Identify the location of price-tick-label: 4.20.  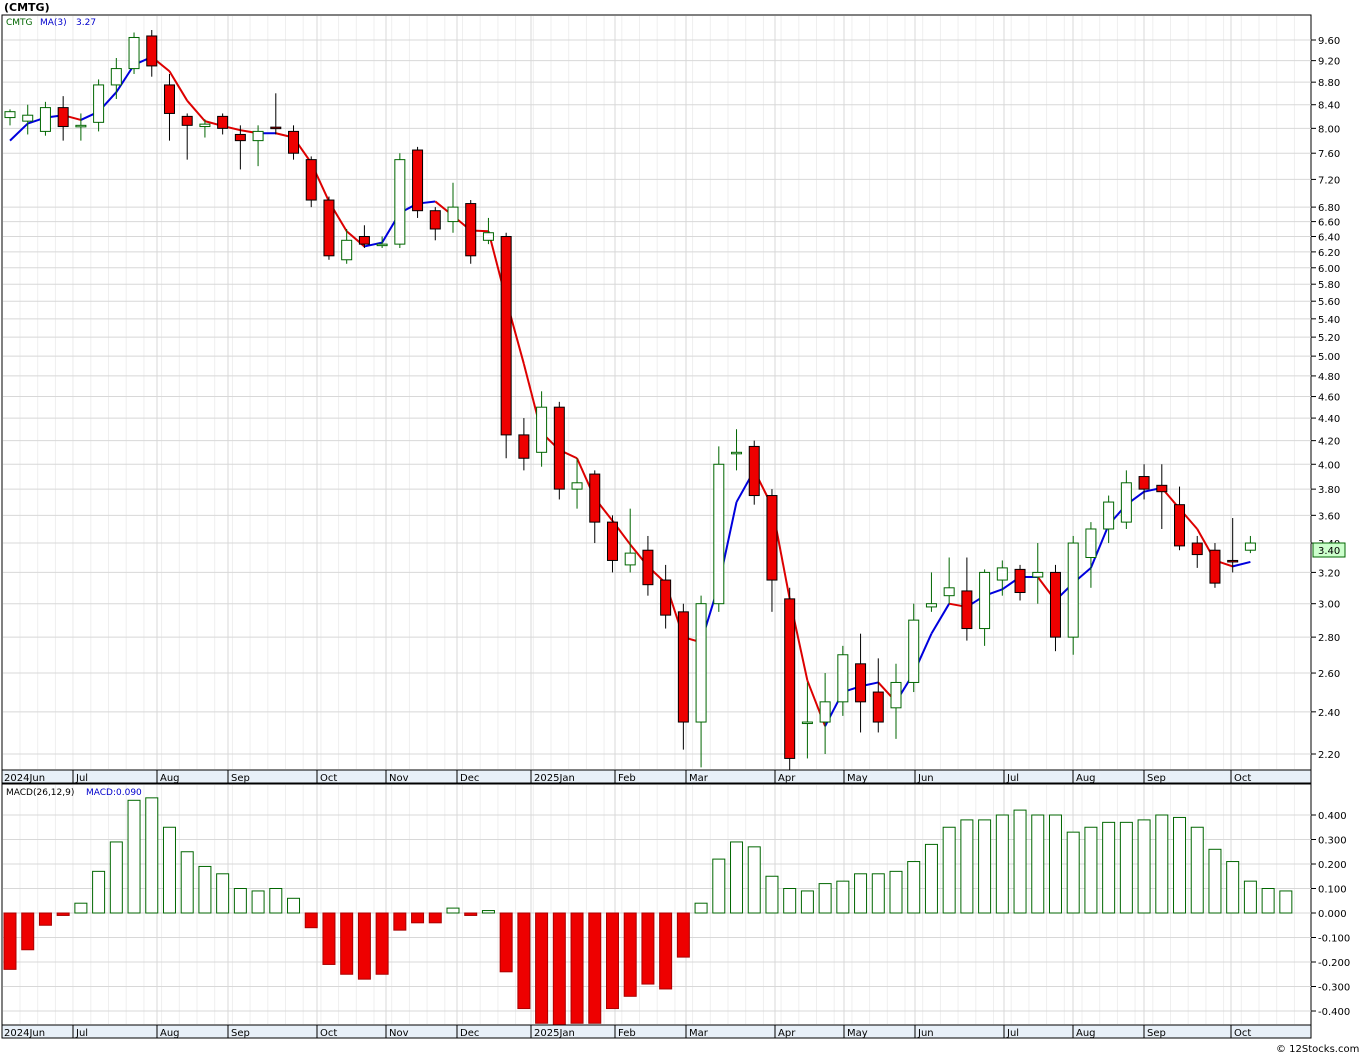
(1329, 442).